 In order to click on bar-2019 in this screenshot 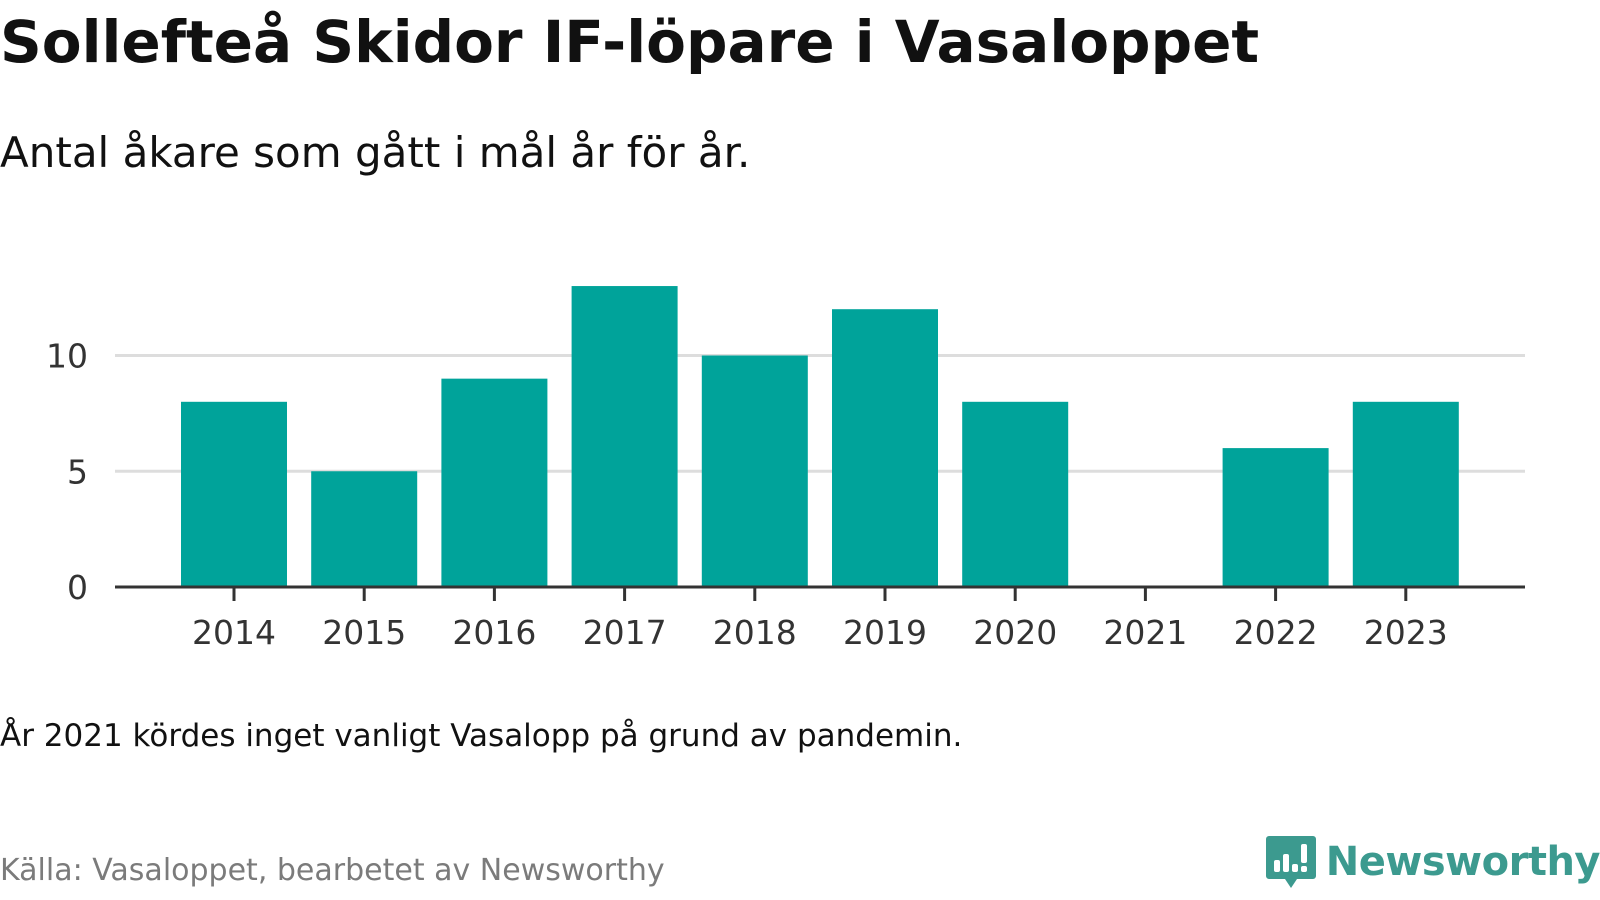, I will do `click(885, 448)`.